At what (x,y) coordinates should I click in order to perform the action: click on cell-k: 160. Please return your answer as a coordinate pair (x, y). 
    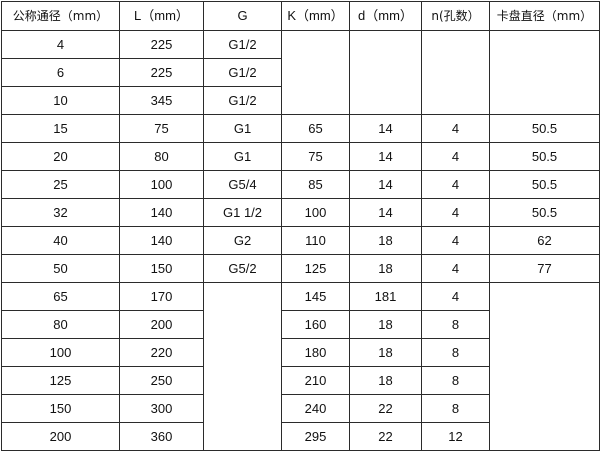
    Looking at the image, I should click on (315, 324).